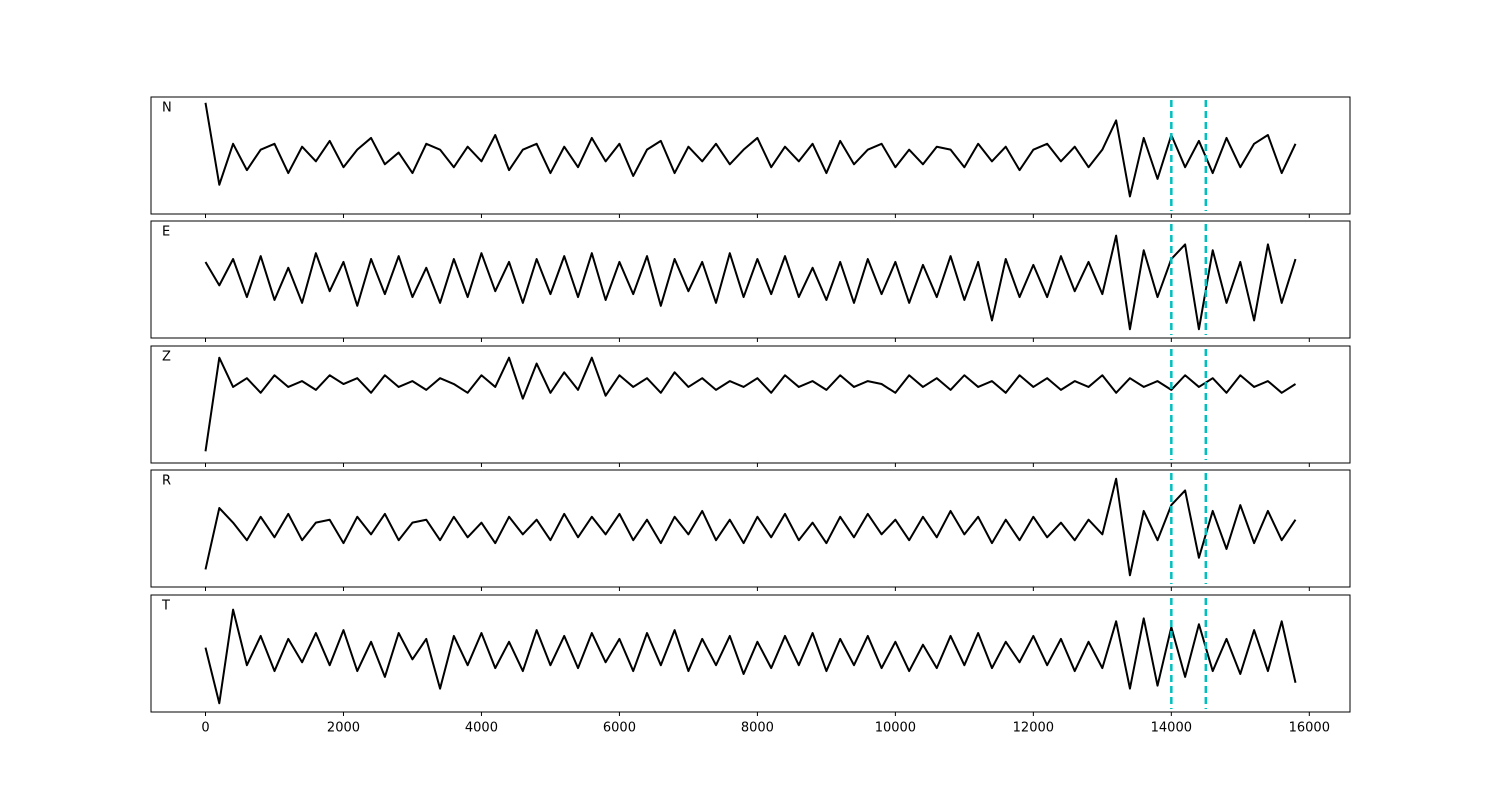 The width and height of the screenshot is (1500, 800). What do you see at coordinates (619, 728) in the screenshot?
I see `x-tick-label: 6000` at bounding box center [619, 728].